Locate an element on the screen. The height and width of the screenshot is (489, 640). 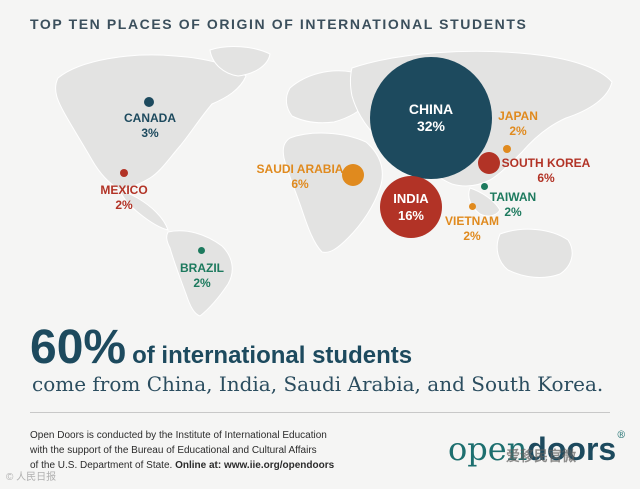
canada-label: CANADA 3% is located at coordinates (150, 126).